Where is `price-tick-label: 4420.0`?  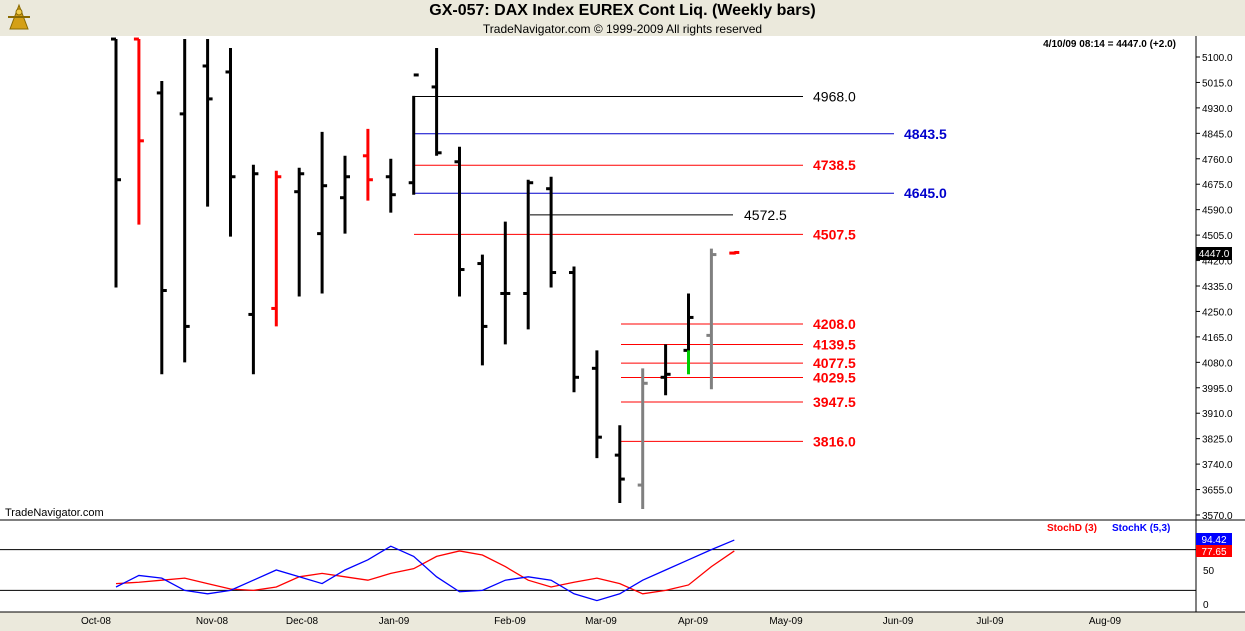
price-tick-label: 4420.0 is located at coordinates (1217, 262).